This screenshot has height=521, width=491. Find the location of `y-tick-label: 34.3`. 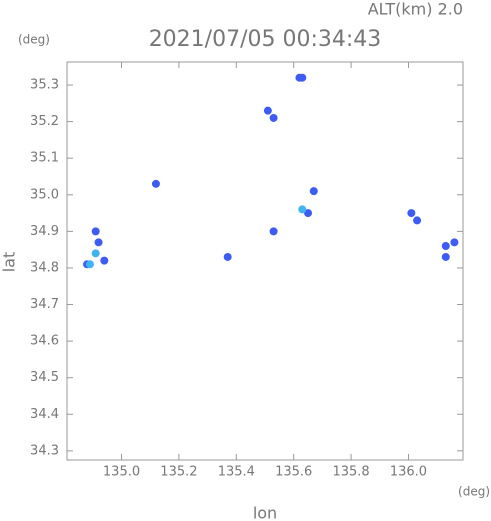

y-tick-label: 34.3 is located at coordinates (44, 450).